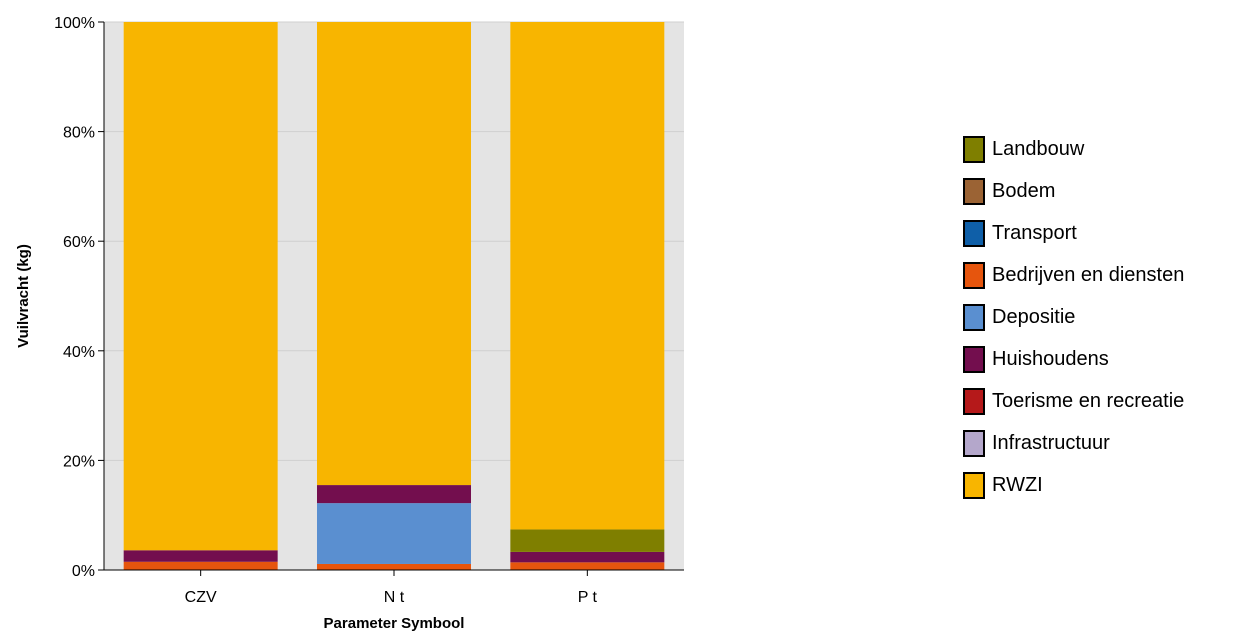 The height and width of the screenshot is (635, 1240). What do you see at coordinates (394, 254) in the screenshot?
I see `bar-n-t-rwzi` at bounding box center [394, 254].